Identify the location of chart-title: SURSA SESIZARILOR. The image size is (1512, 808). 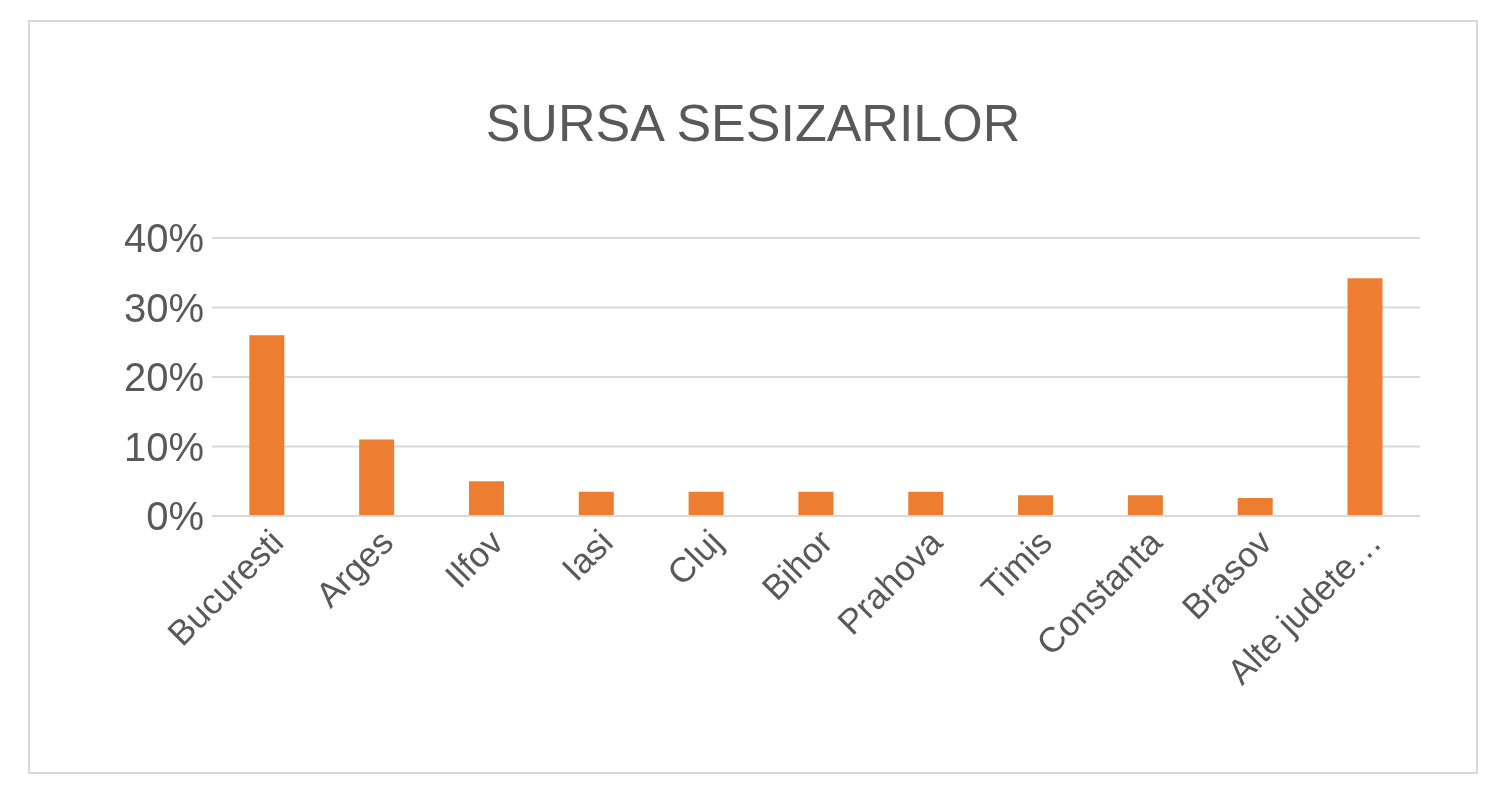
(753, 123).